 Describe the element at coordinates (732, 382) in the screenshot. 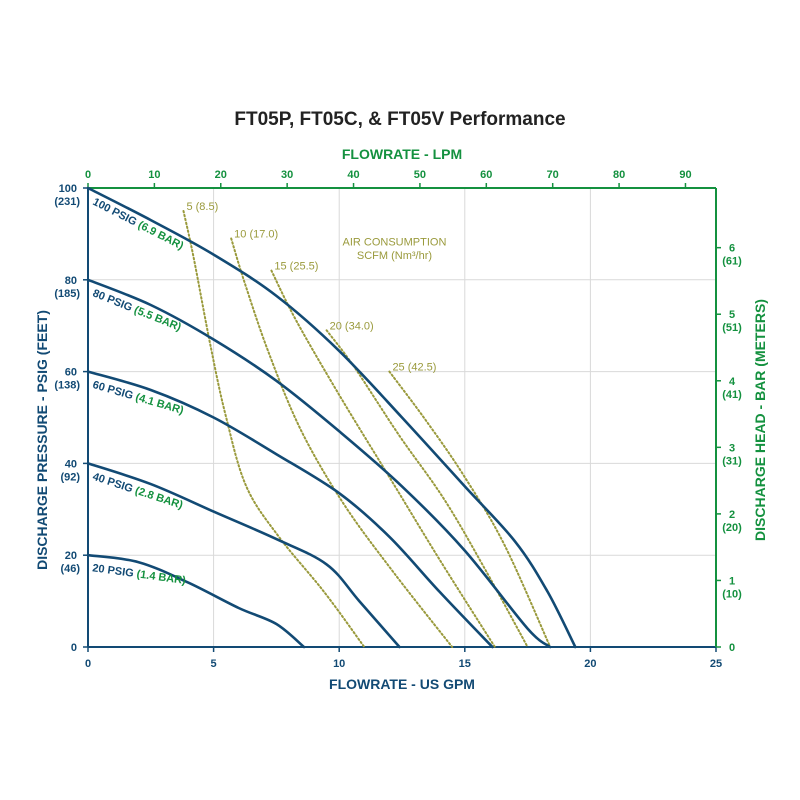

I see `right-tick-label: 4` at that location.